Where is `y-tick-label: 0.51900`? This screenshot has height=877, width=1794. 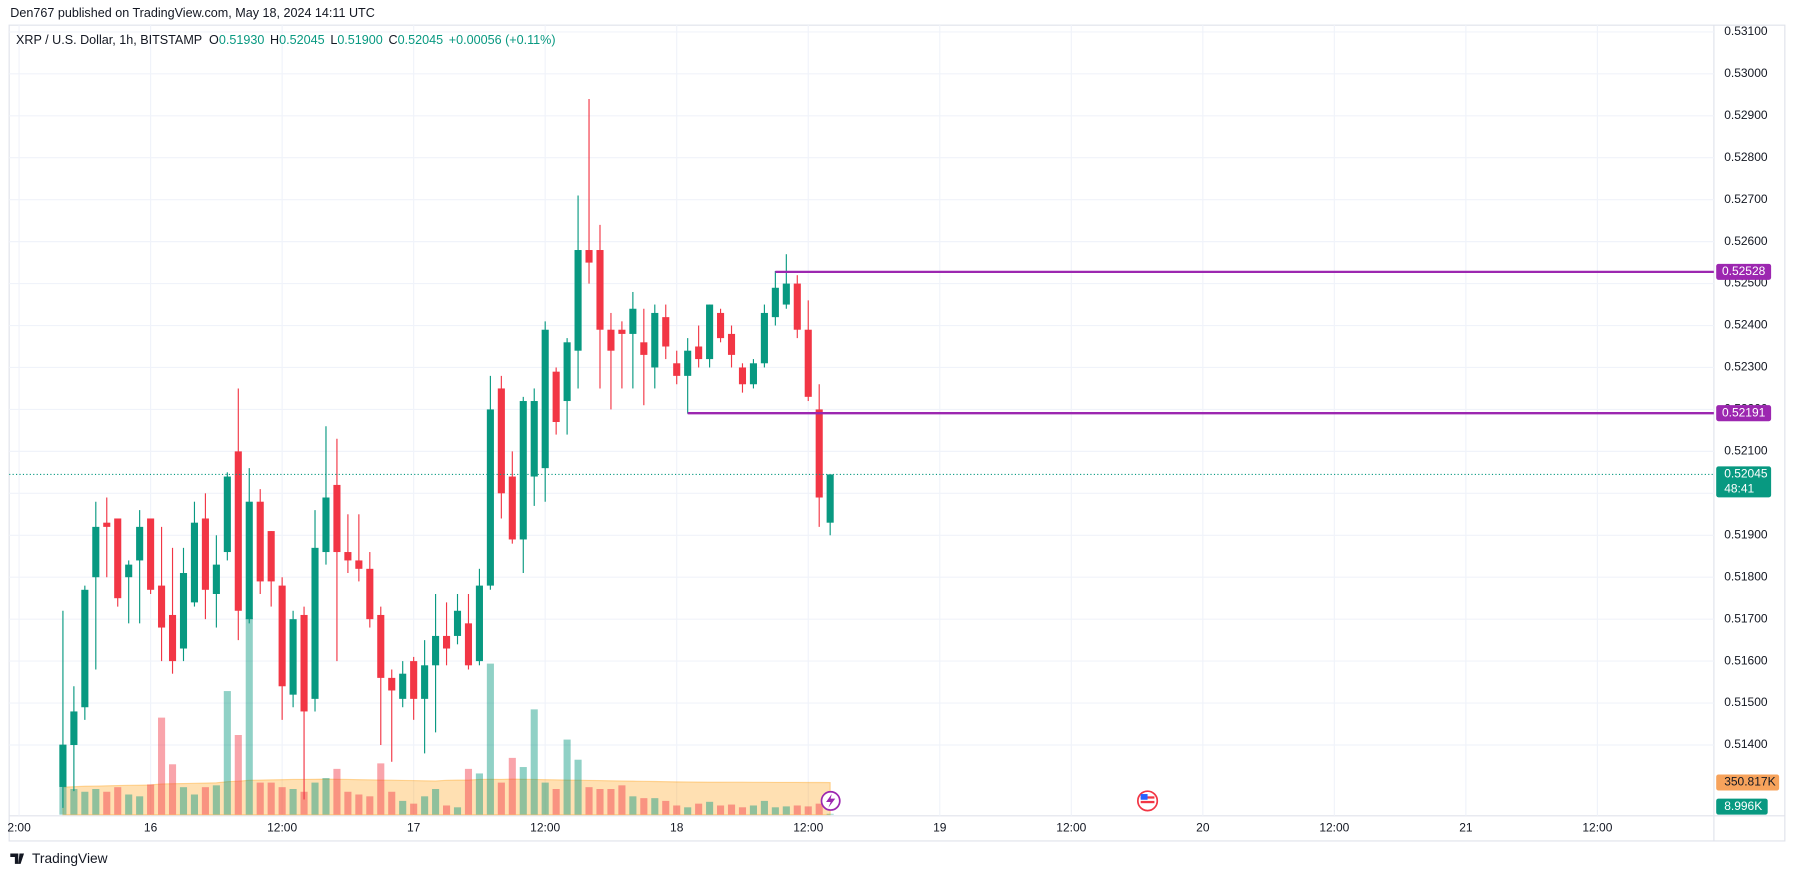
y-tick-label: 0.51900 is located at coordinates (1746, 534).